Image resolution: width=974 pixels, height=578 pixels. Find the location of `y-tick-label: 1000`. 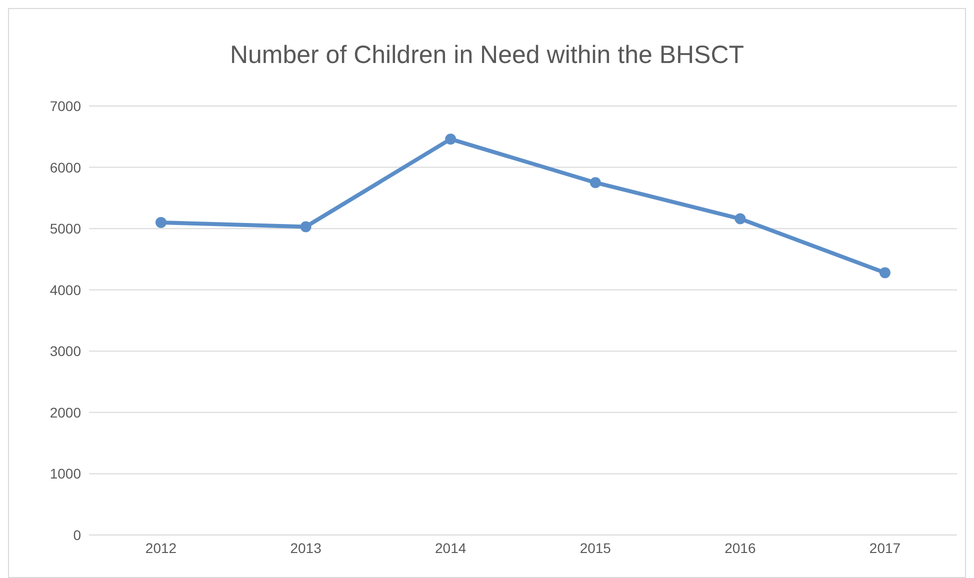

y-tick-label: 1000 is located at coordinates (66, 474).